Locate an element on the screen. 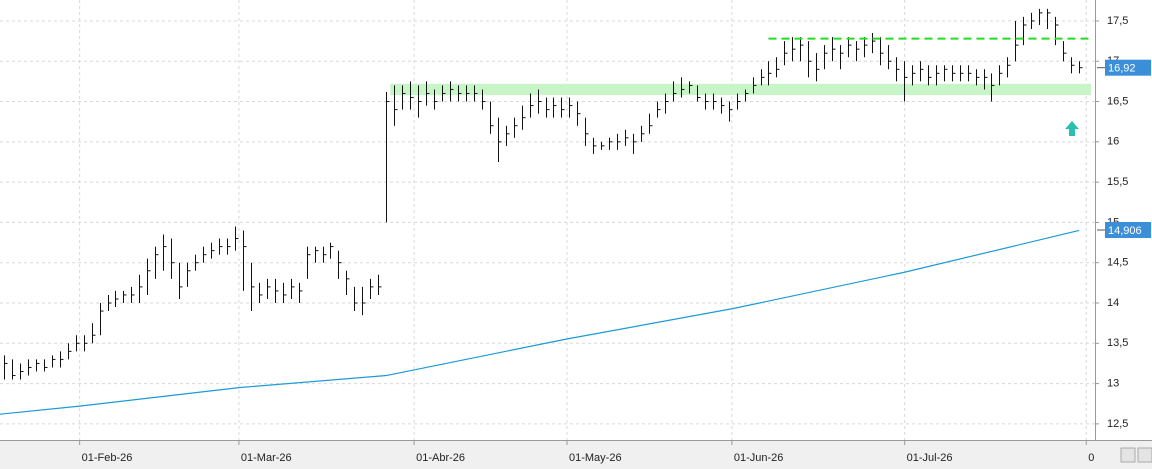 The width and height of the screenshot is (1152, 469). x-tick-label: 0 is located at coordinates (1091, 458).